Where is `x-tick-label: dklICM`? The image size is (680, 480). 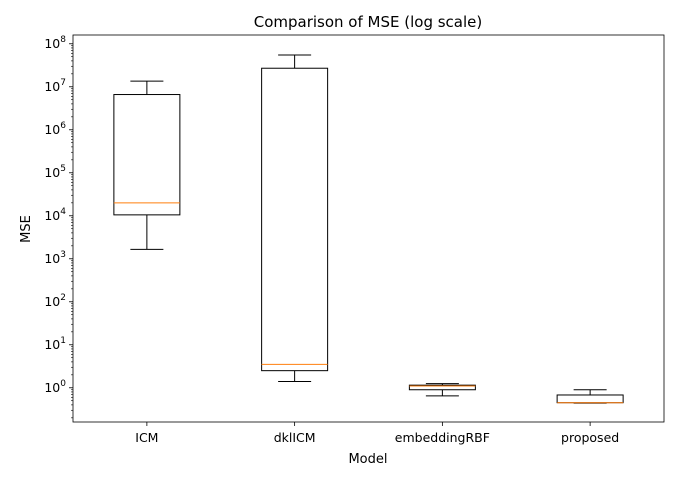 x-tick-label: dklICM is located at coordinates (295, 437).